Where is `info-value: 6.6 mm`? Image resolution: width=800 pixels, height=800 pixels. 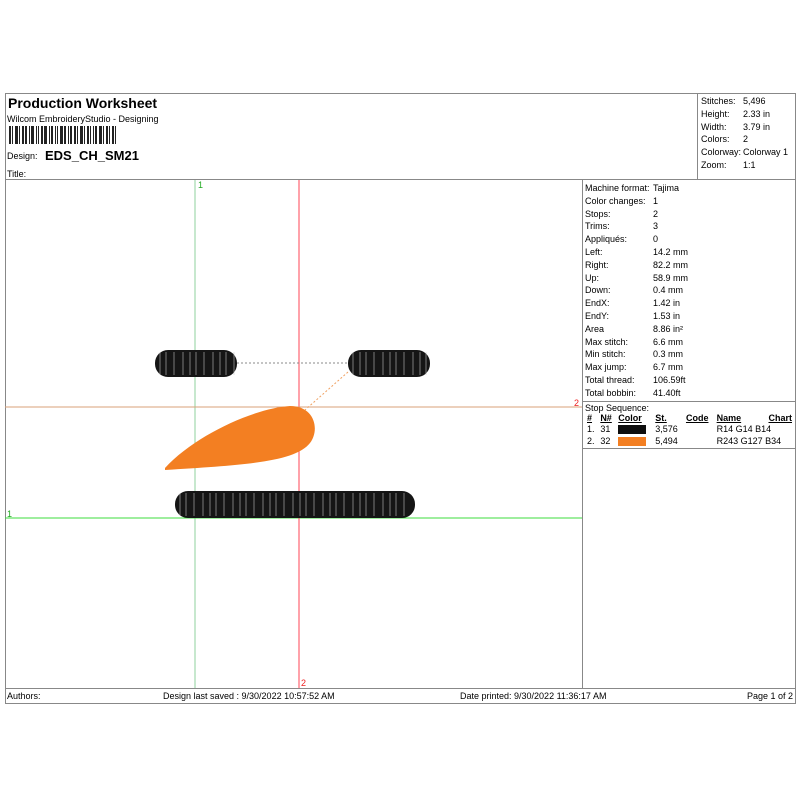
info-value: 6.6 mm is located at coordinates (668, 341).